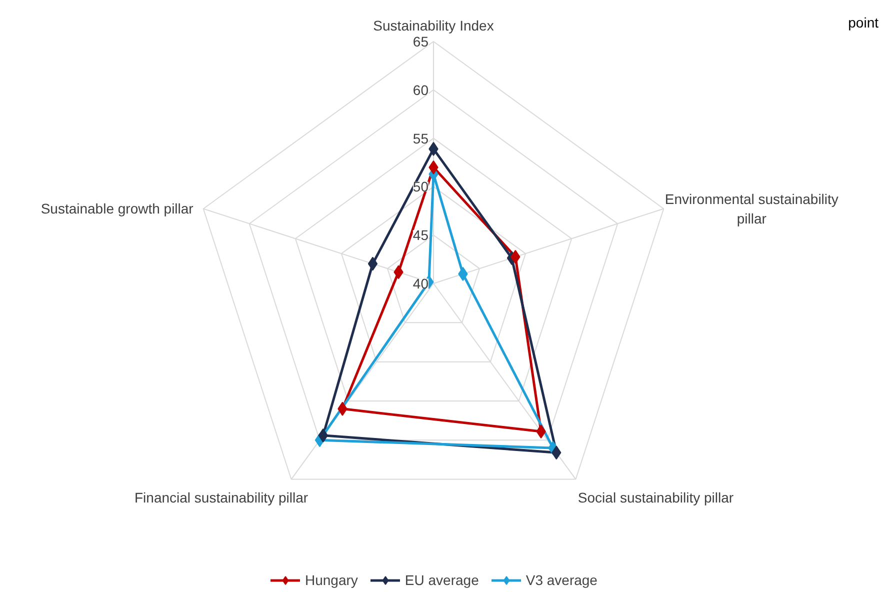 This screenshot has width=893, height=592. What do you see at coordinates (656, 497) in the screenshot?
I see `spoke-label: Social sustainability pillar` at bounding box center [656, 497].